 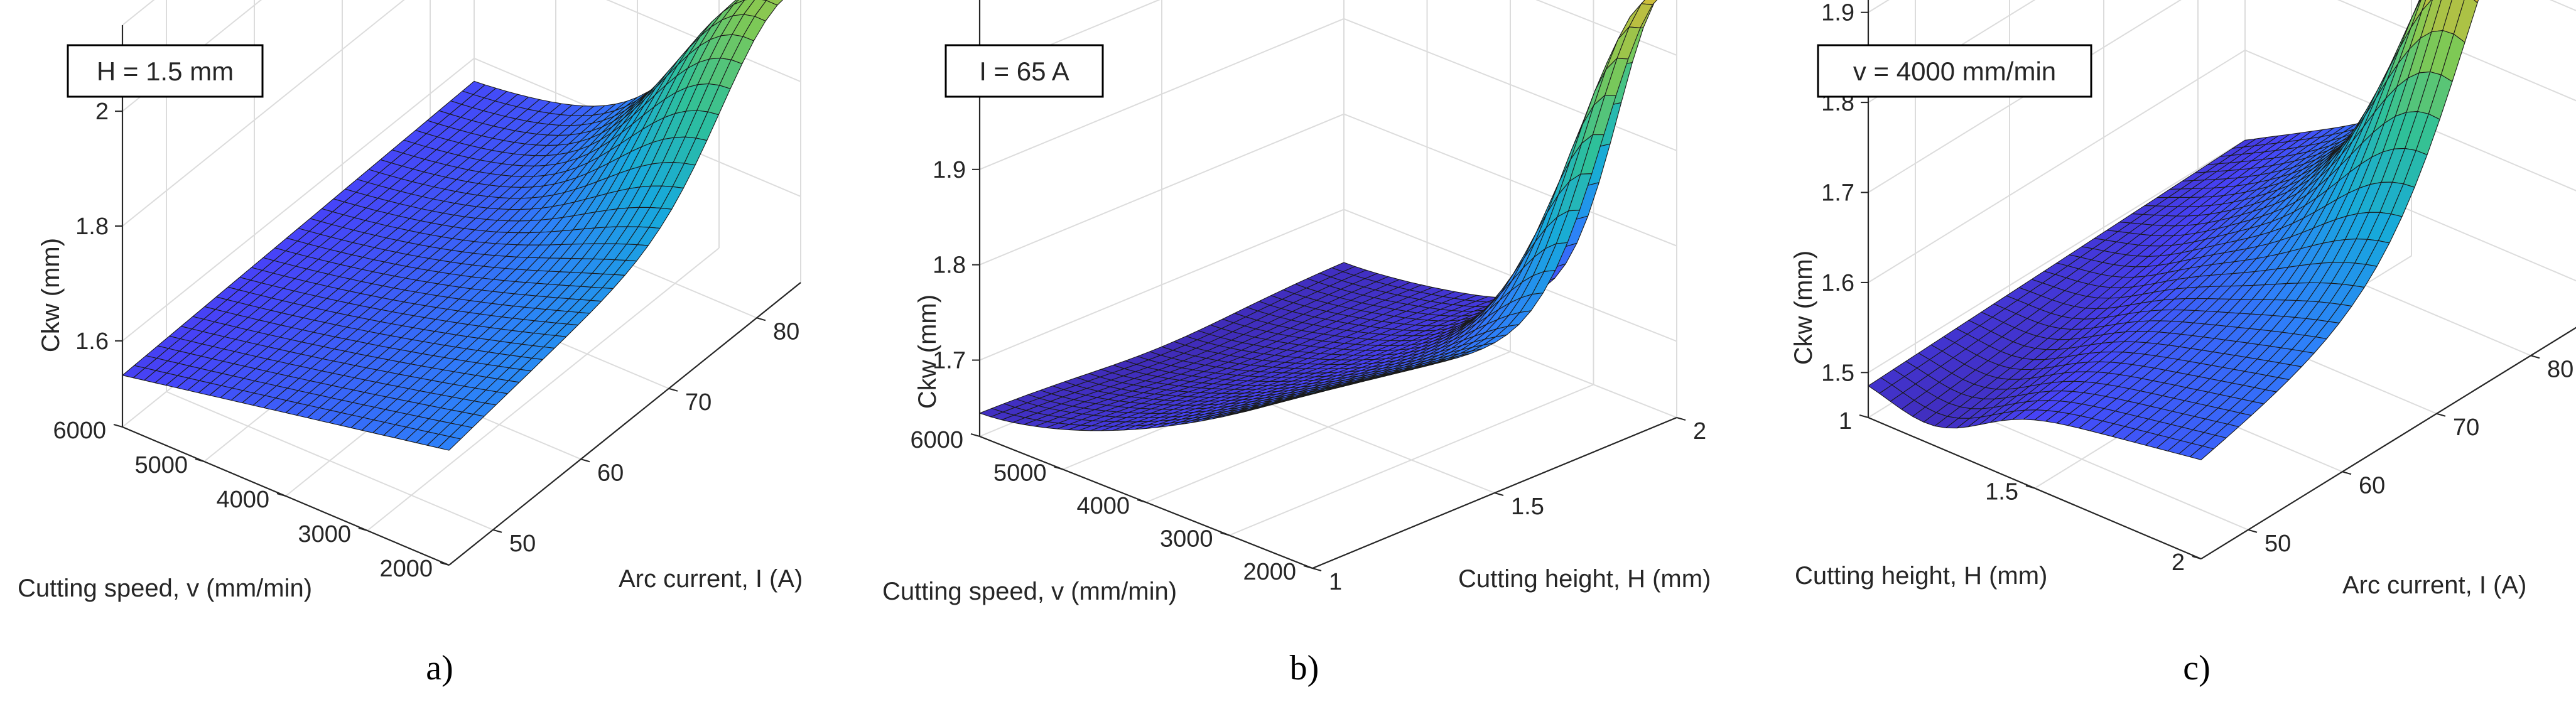 What do you see at coordinates (927, 351) in the screenshot?
I see `panel-b-zlabel: Ckw (mm)` at bounding box center [927, 351].